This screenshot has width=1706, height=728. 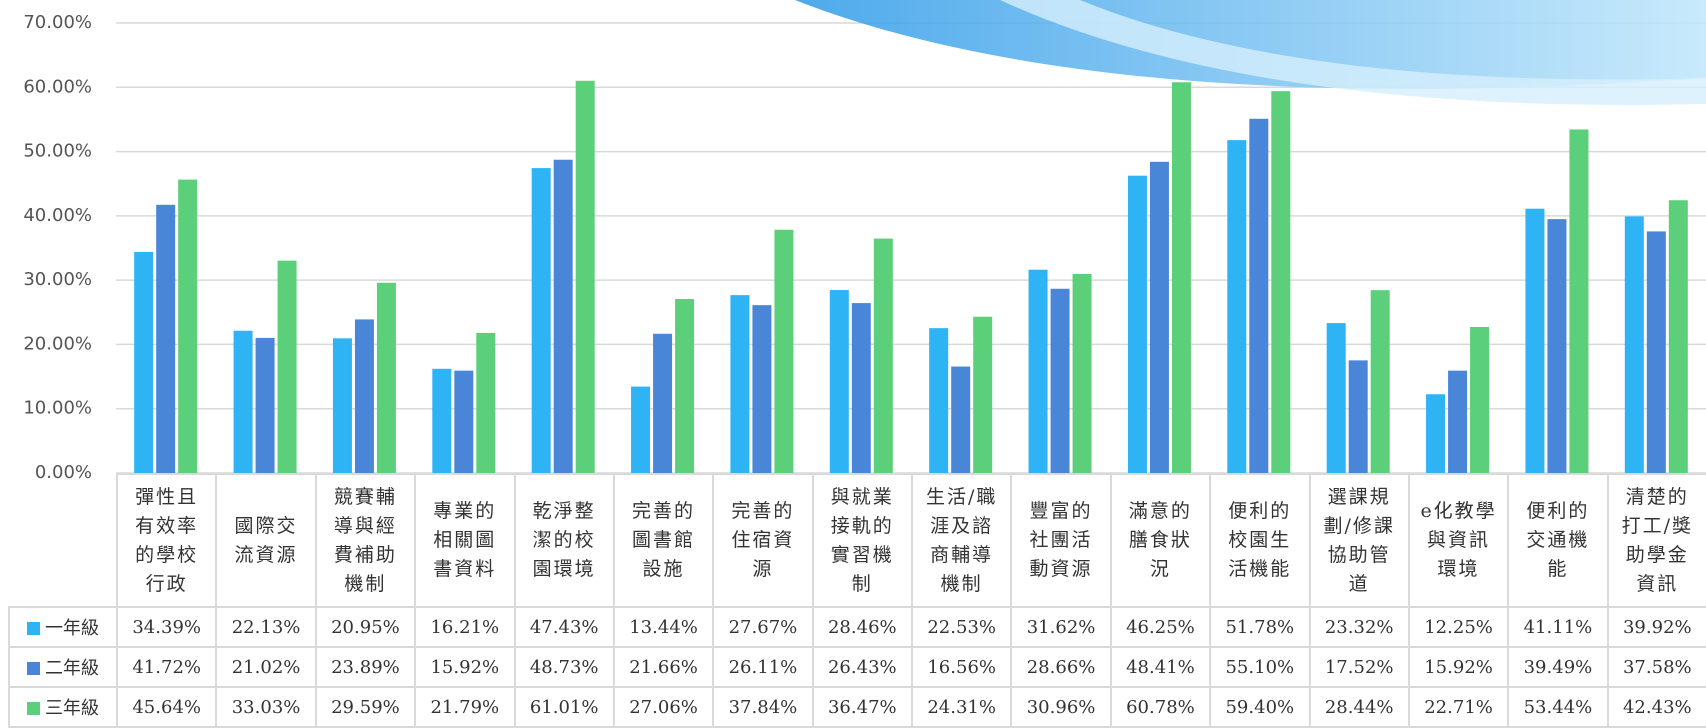 I want to click on y-tick-label: 30.00%, so click(x=57, y=279).